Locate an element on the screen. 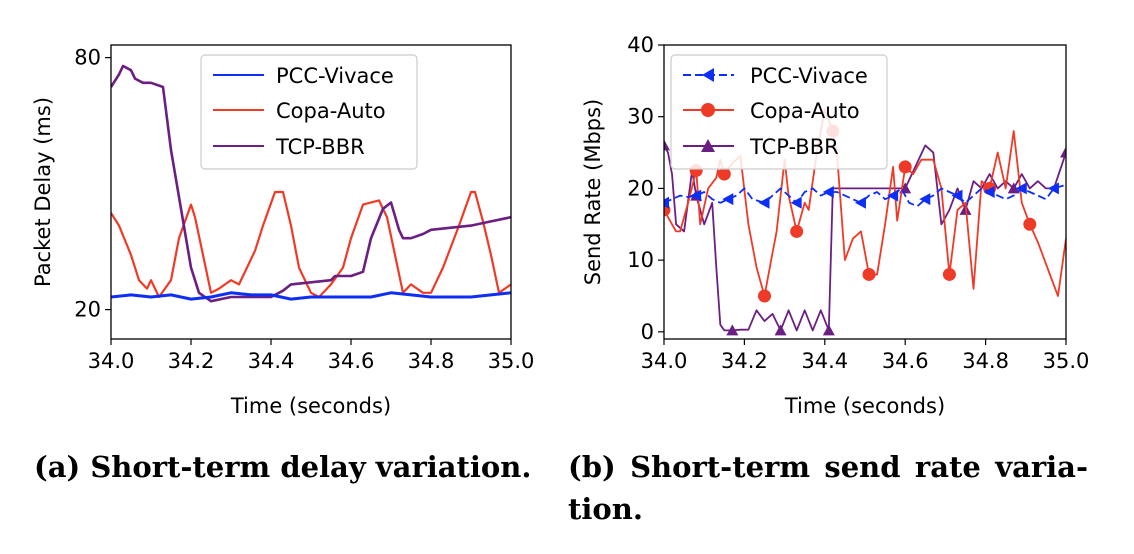 Image resolution: width=1134 pixels, height=554 pixels. sendrate-ytick-label: 10 is located at coordinates (640, 260).